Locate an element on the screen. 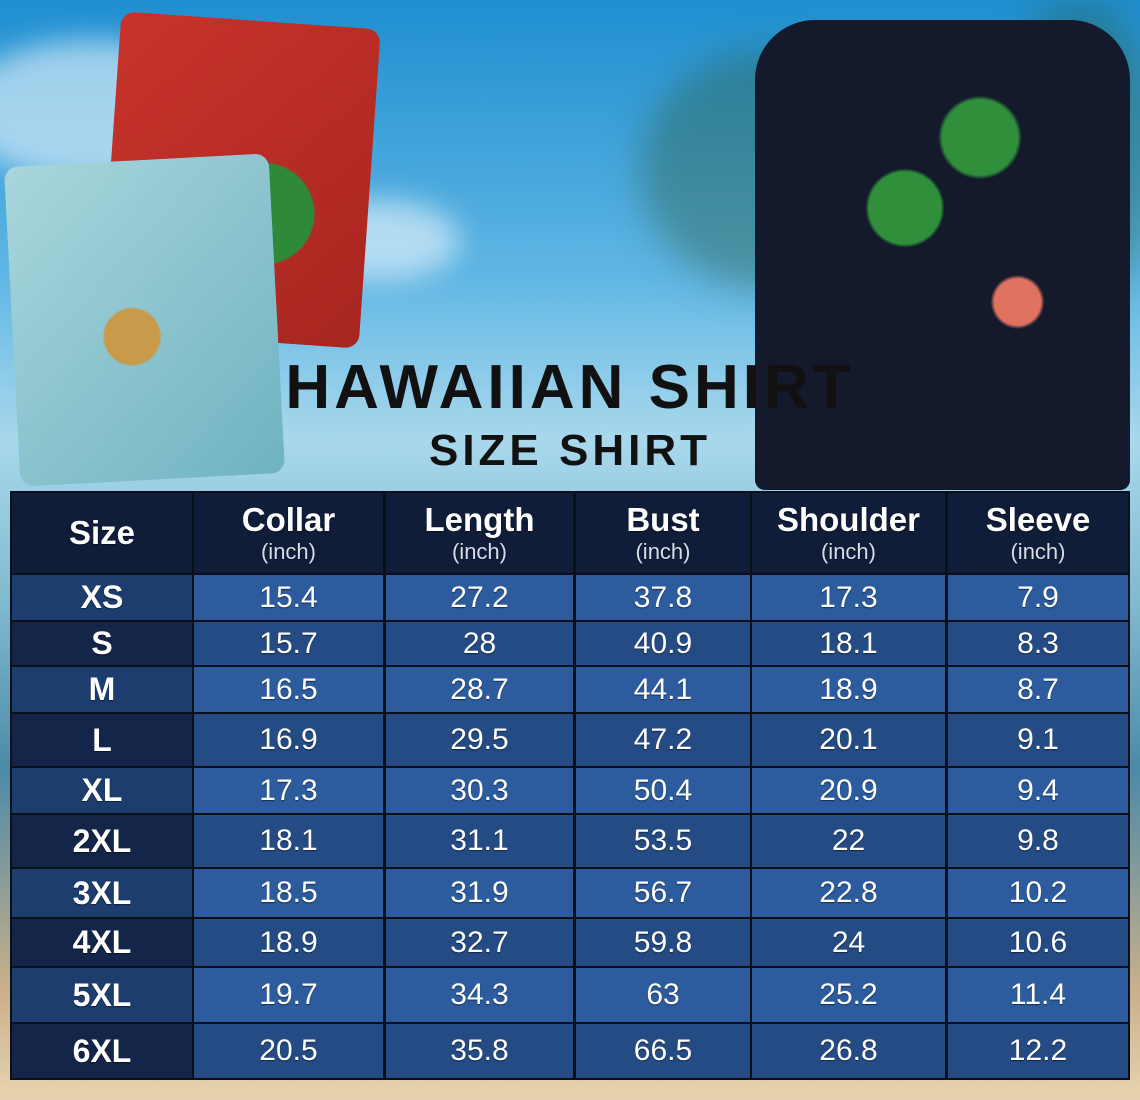 This screenshot has height=1100, width=1140. table-cell: 63 is located at coordinates (663, 995).